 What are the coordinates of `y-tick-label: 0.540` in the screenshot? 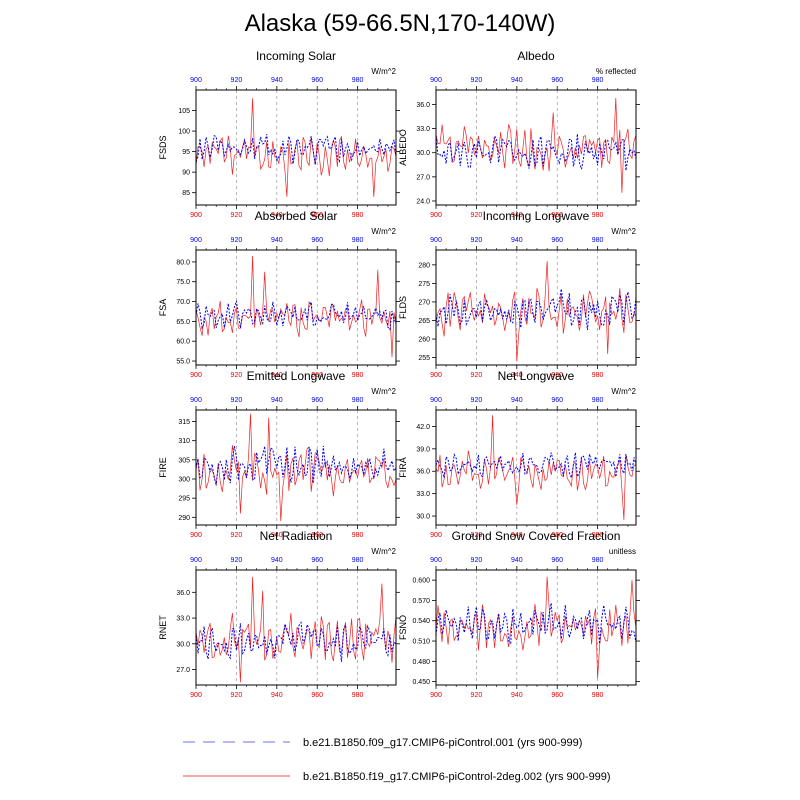 It's located at (421, 621).